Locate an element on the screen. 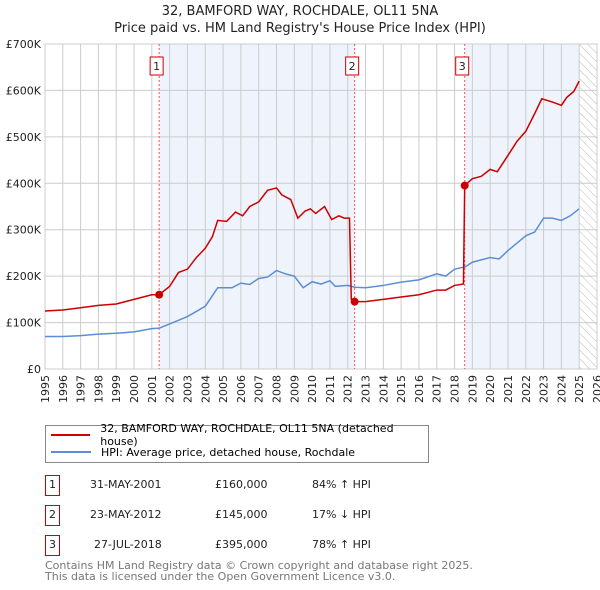  x-tick-label: 2018 is located at coordinates (455, 389).